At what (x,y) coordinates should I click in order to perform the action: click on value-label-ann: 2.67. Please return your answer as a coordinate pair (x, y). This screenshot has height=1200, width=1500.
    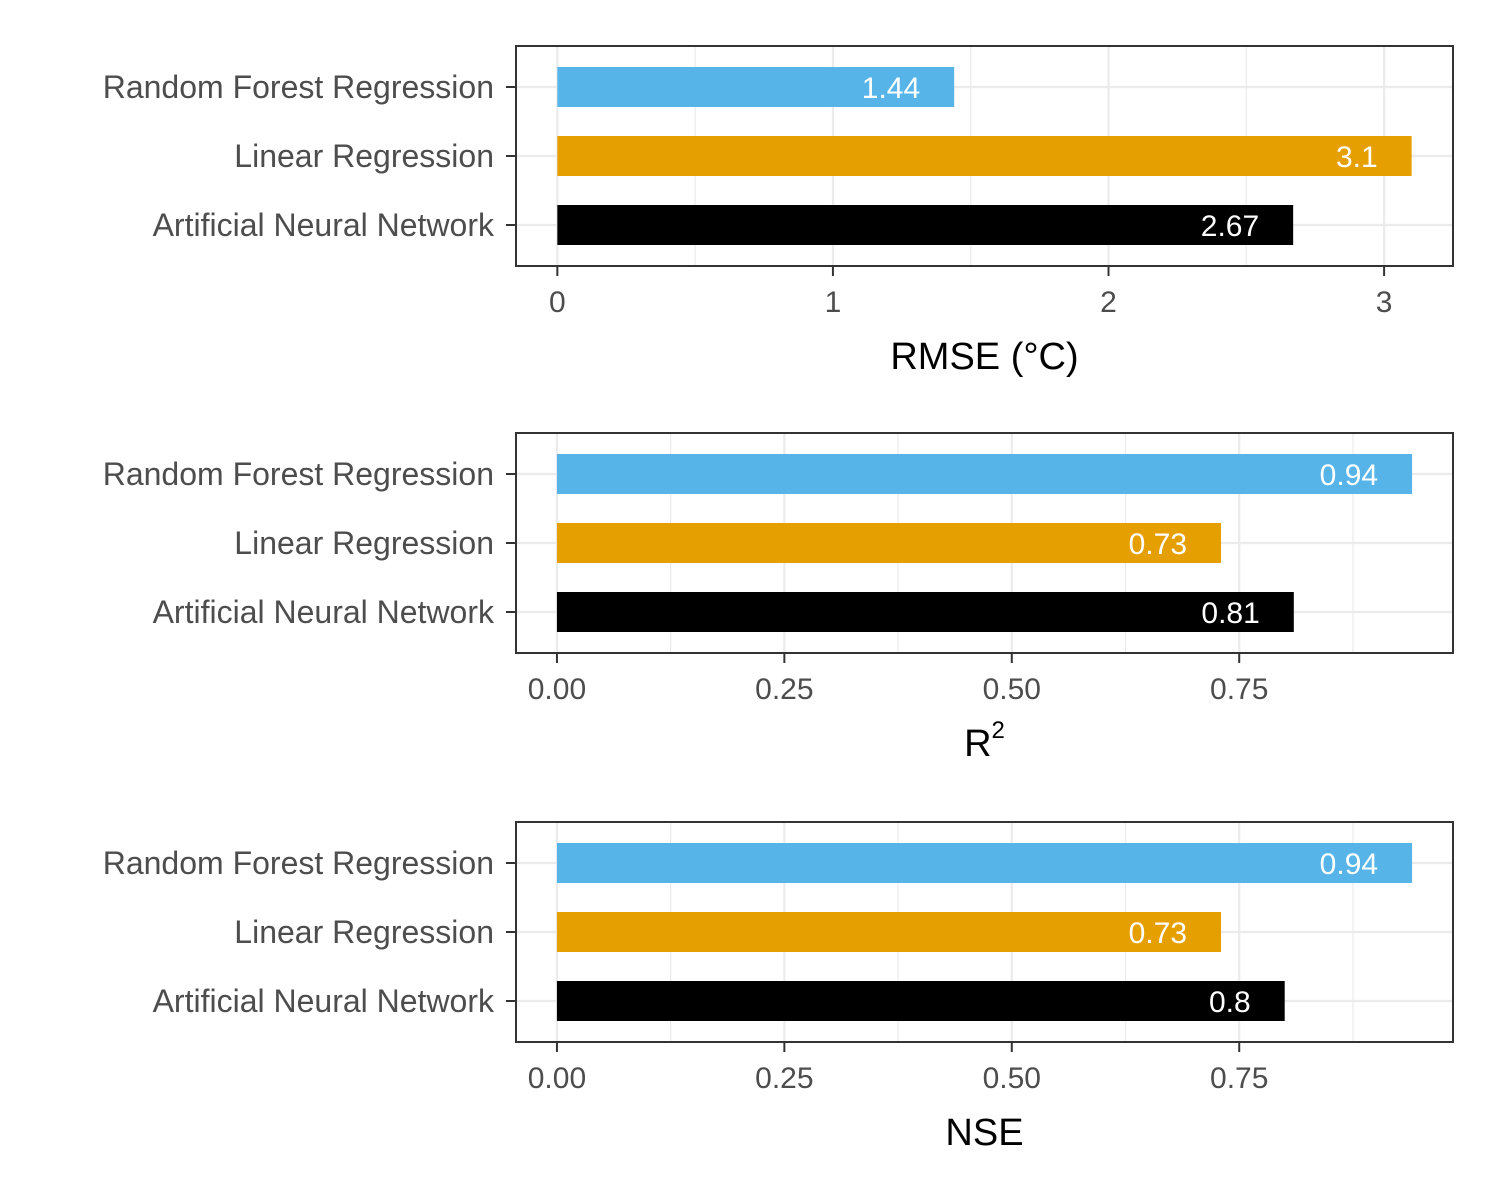
    Looking at the image, I should click on (1230, 226).